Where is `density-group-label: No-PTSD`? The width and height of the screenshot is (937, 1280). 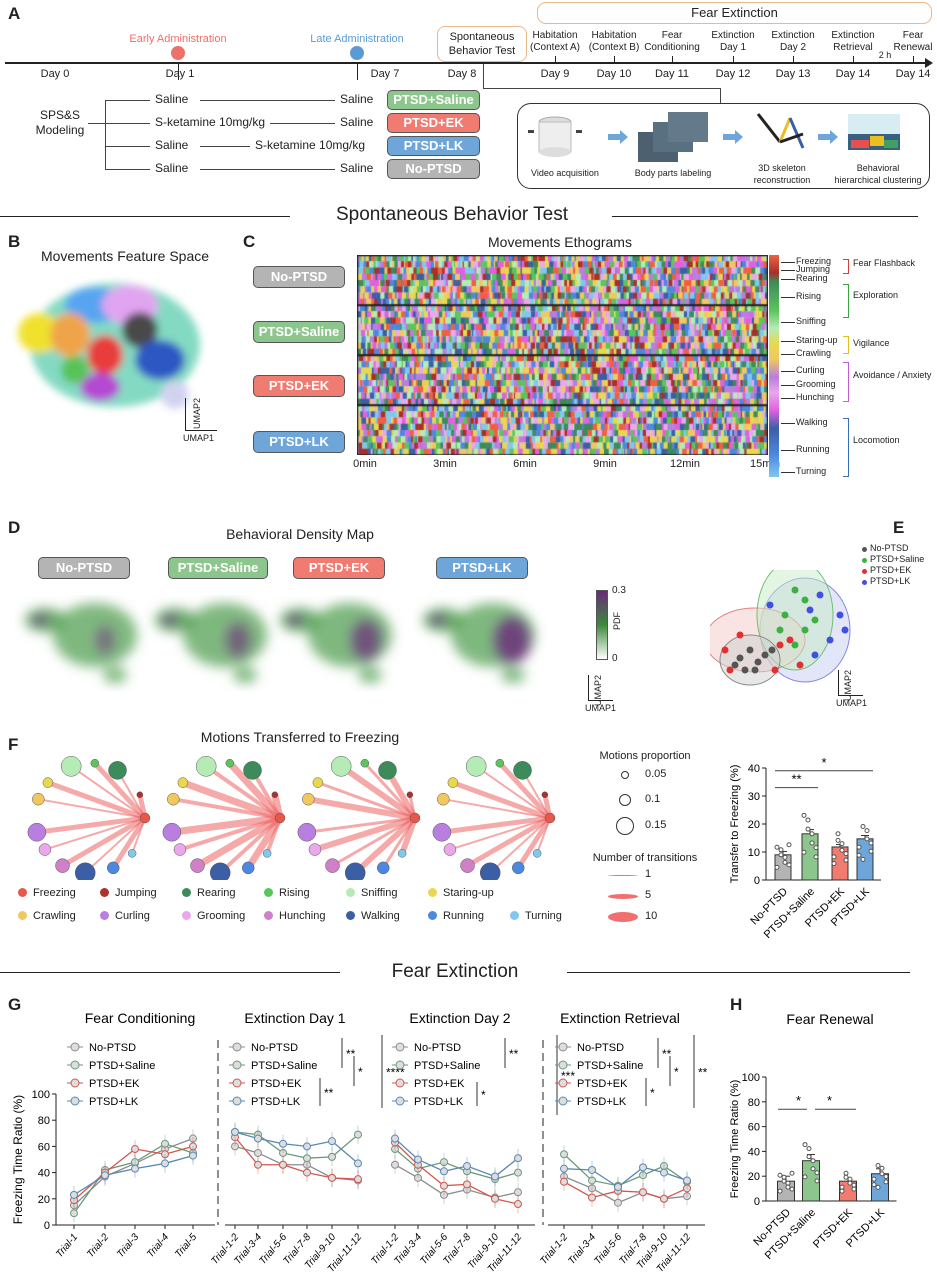
density-group-label: No-PTSD is located at coordinates (84, 568).